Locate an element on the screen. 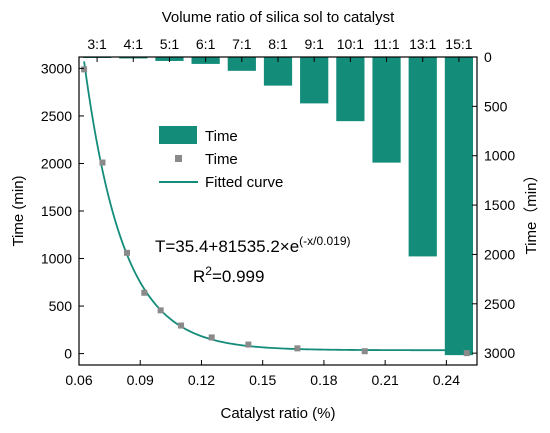 Image resolution: width=550 pixels, height=433 pixels. r2-prefix: R is located at coordinates (199, 276).